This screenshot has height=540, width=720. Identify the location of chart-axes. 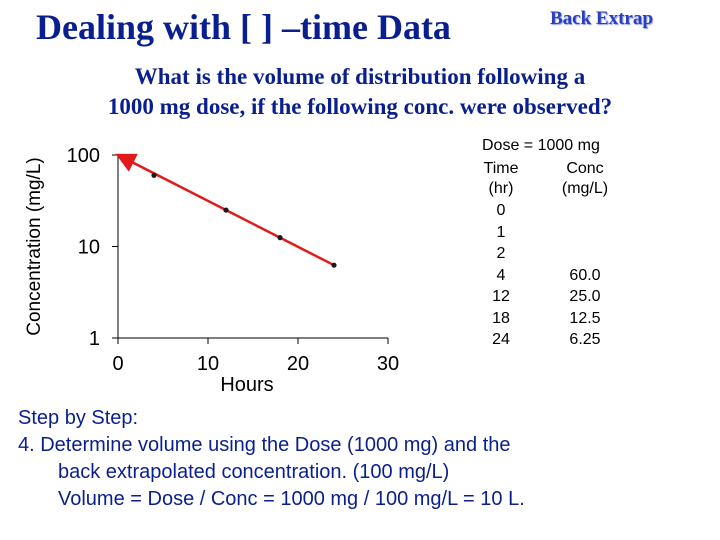
(252, 247).